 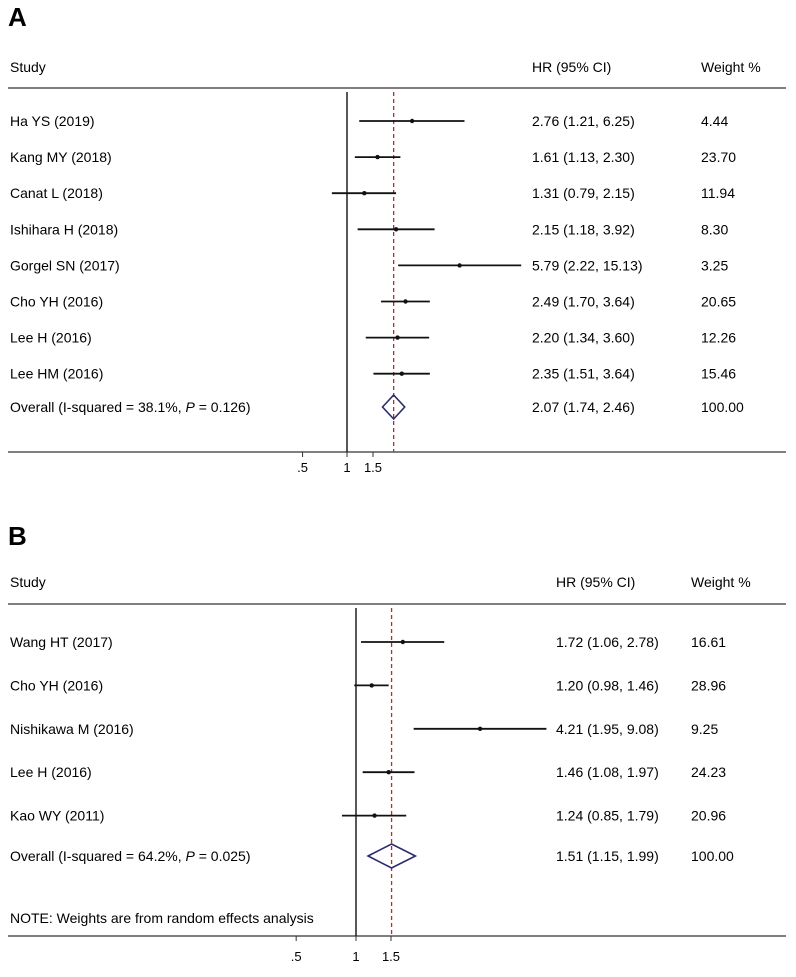 I want to click on panel-a-header-hr: HR (95% CI), so click(x=571, y=67).